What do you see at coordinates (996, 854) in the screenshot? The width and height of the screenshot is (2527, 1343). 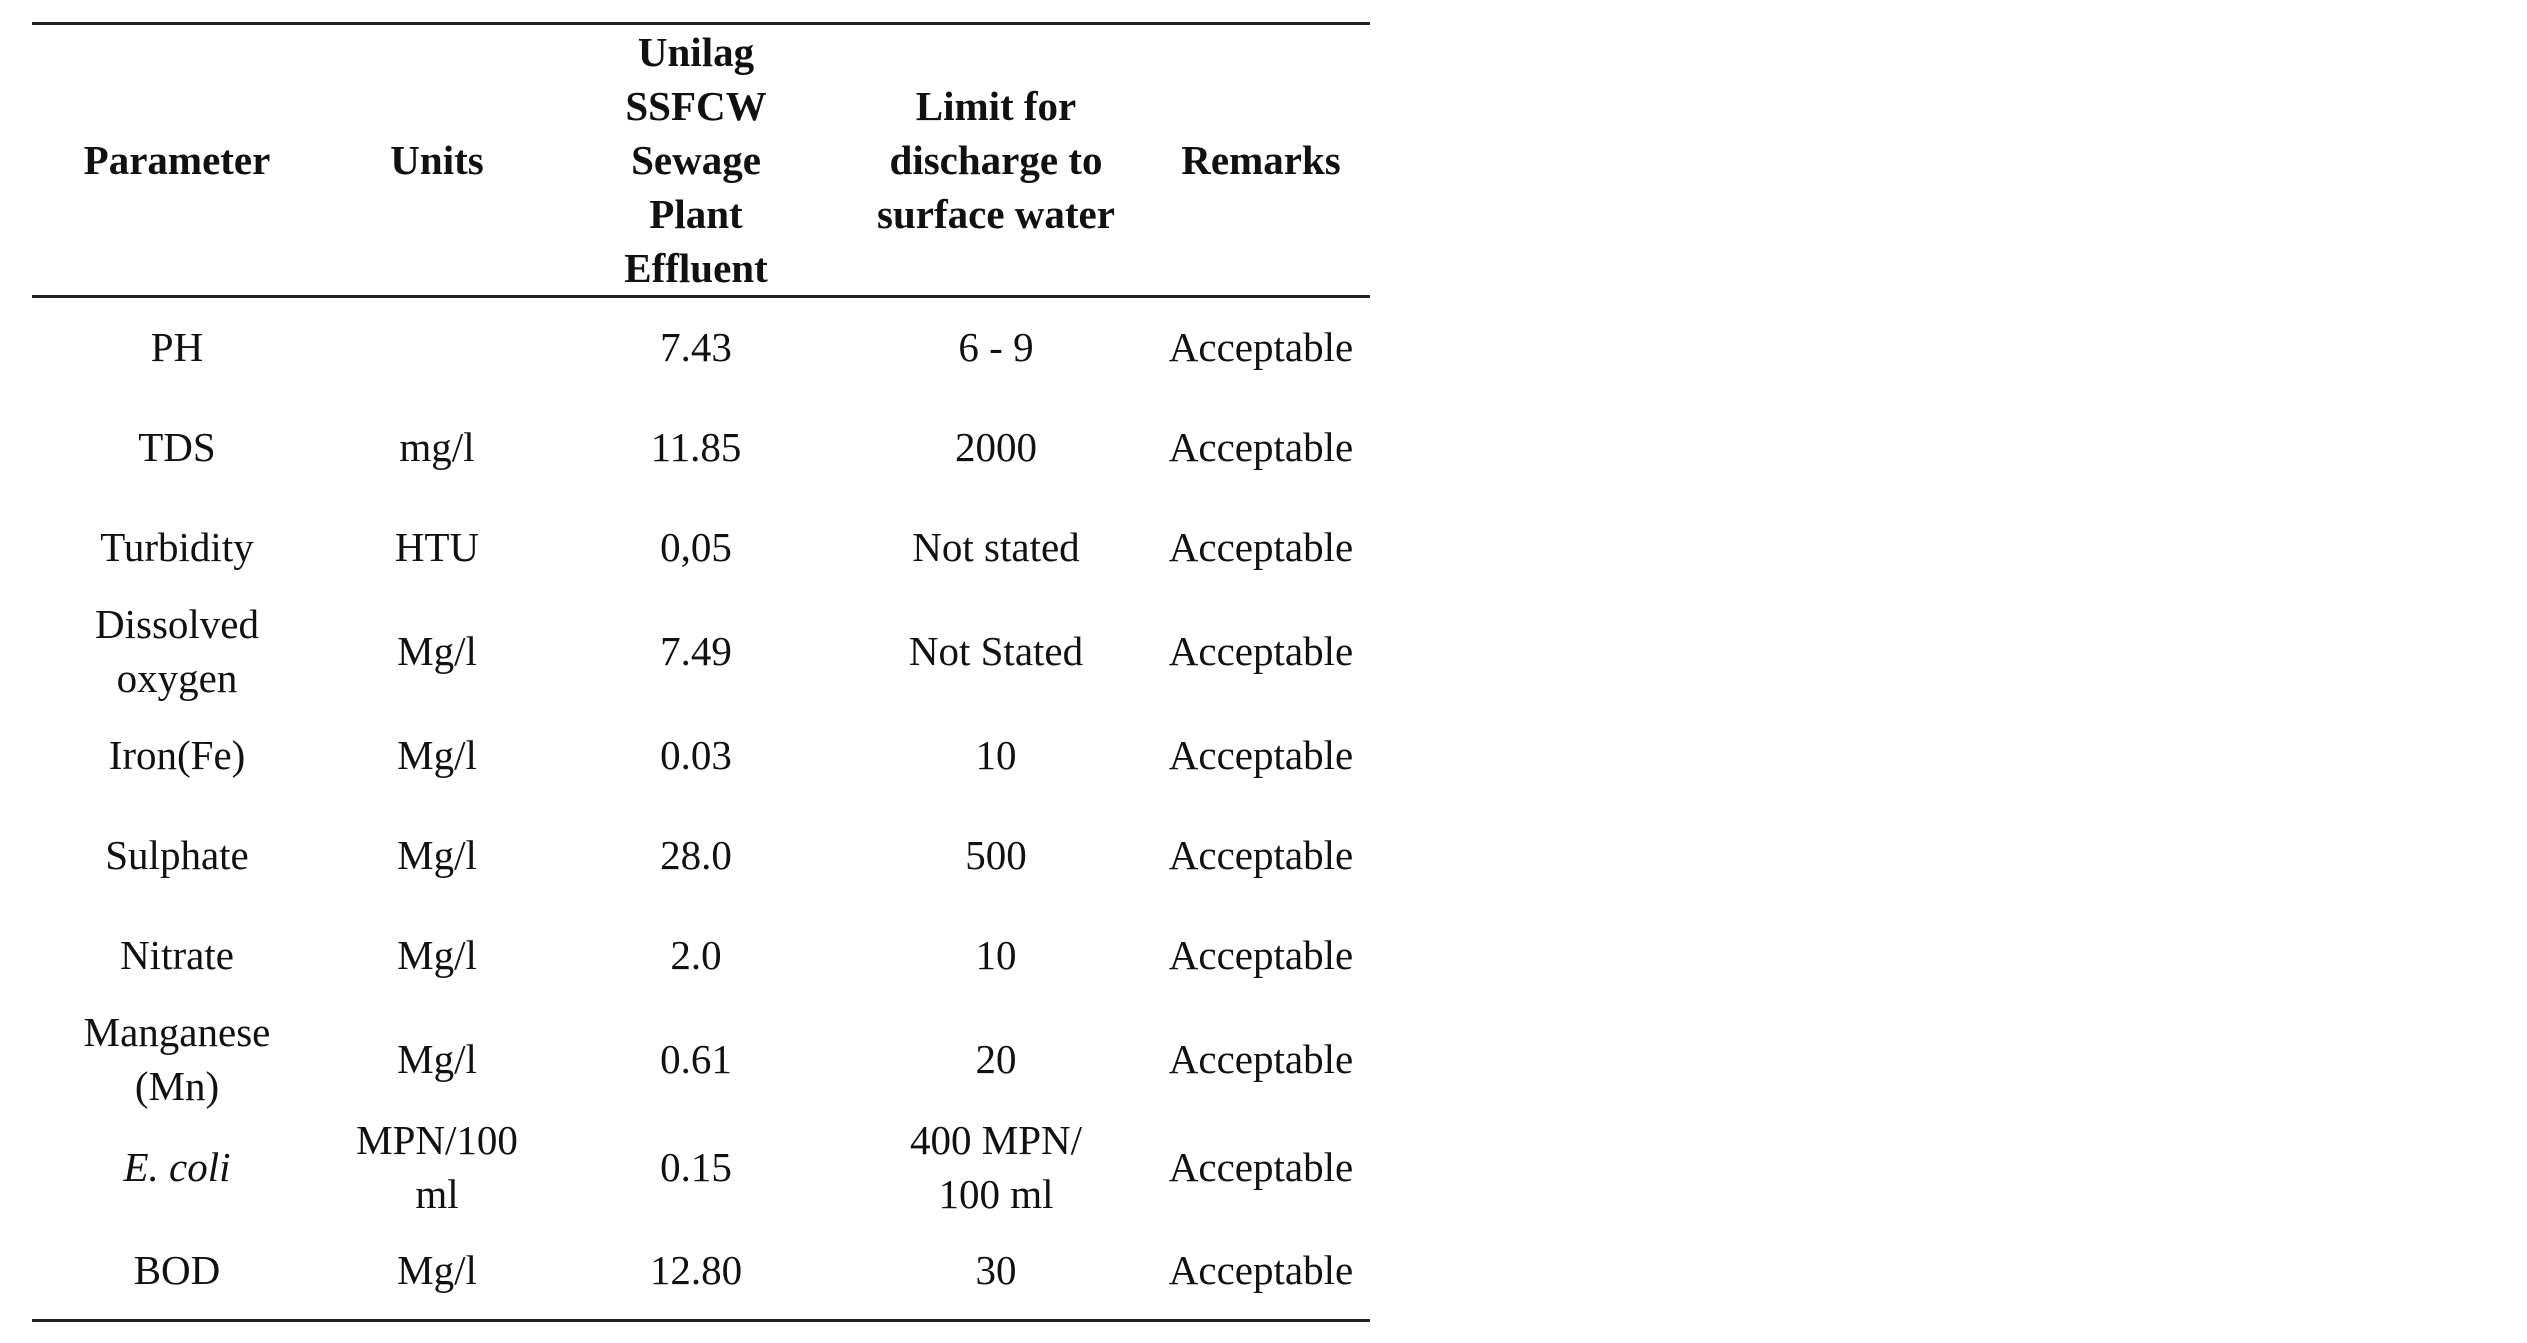 I see `cell-limit: 500` at bounding box center [996, 854].